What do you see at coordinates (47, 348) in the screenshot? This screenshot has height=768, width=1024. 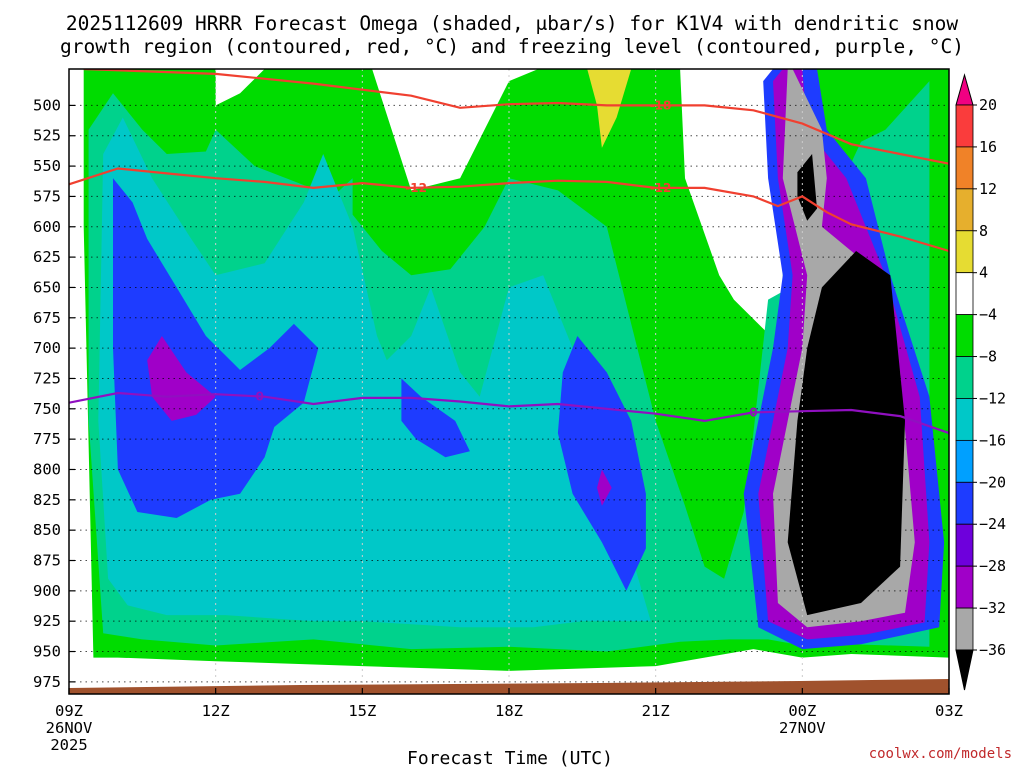 I see `y-tick-label: 700` at bounding box center [47, 348].